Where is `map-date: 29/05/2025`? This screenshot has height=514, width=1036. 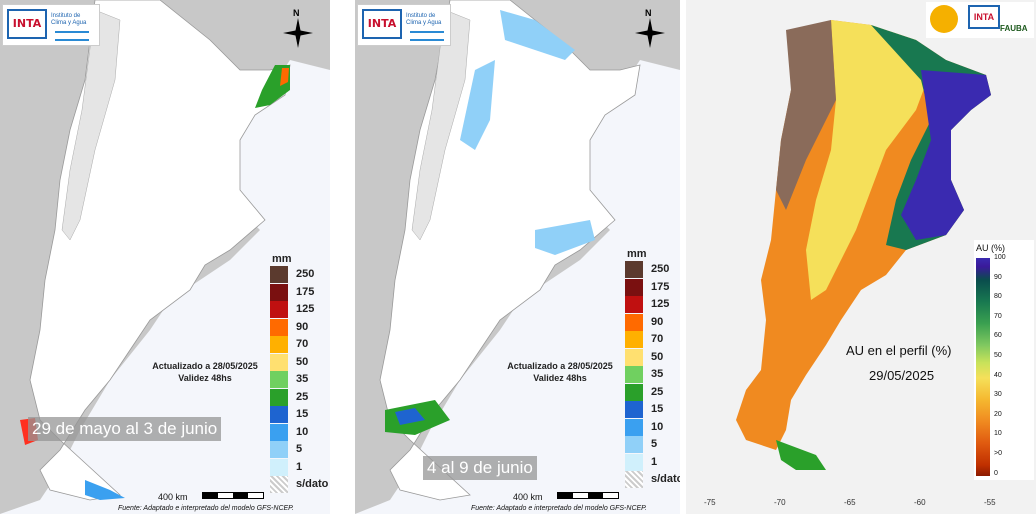 map-date: 29/05/2025 is located at coordinates (902, 375).